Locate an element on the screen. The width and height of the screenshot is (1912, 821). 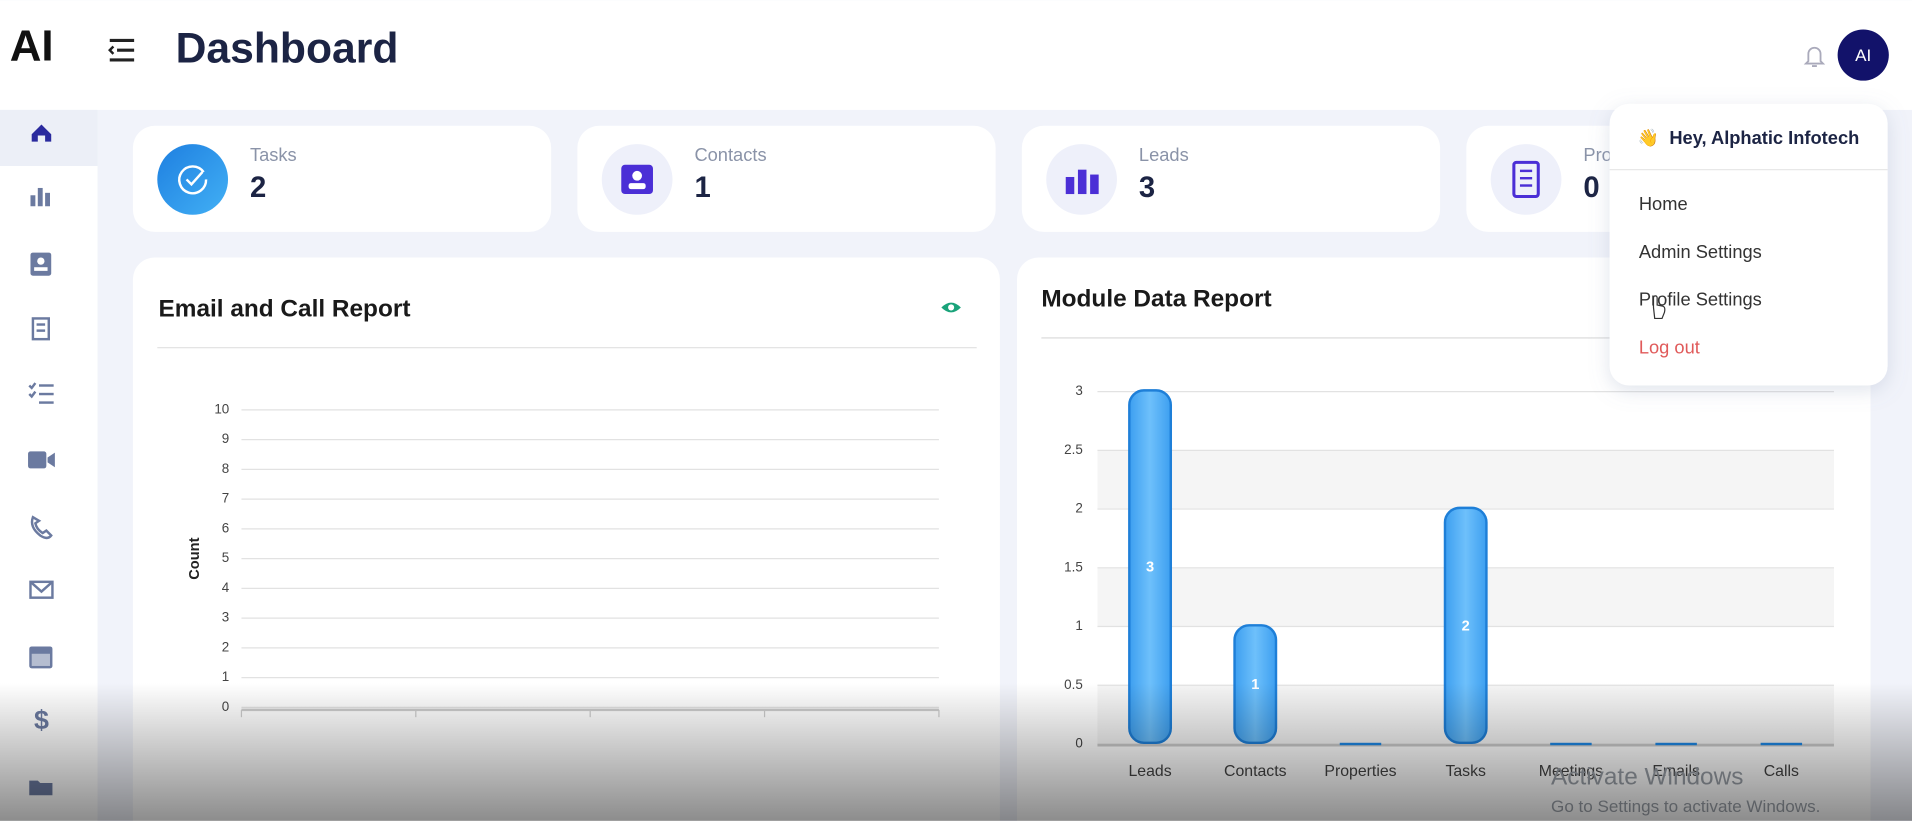
y-tick-label: 0.5 is located at coordinates (1073, 684).